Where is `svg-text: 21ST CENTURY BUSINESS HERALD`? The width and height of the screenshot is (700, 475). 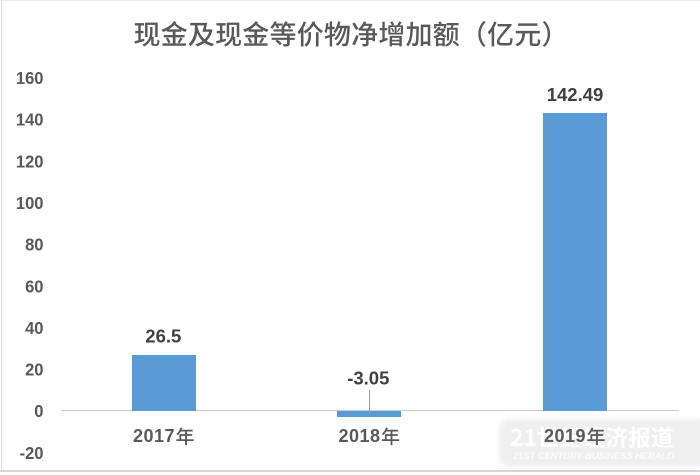 svg-text: 21ST CENTURY BUSINESS HERALD is located at coordinates (593, 456).